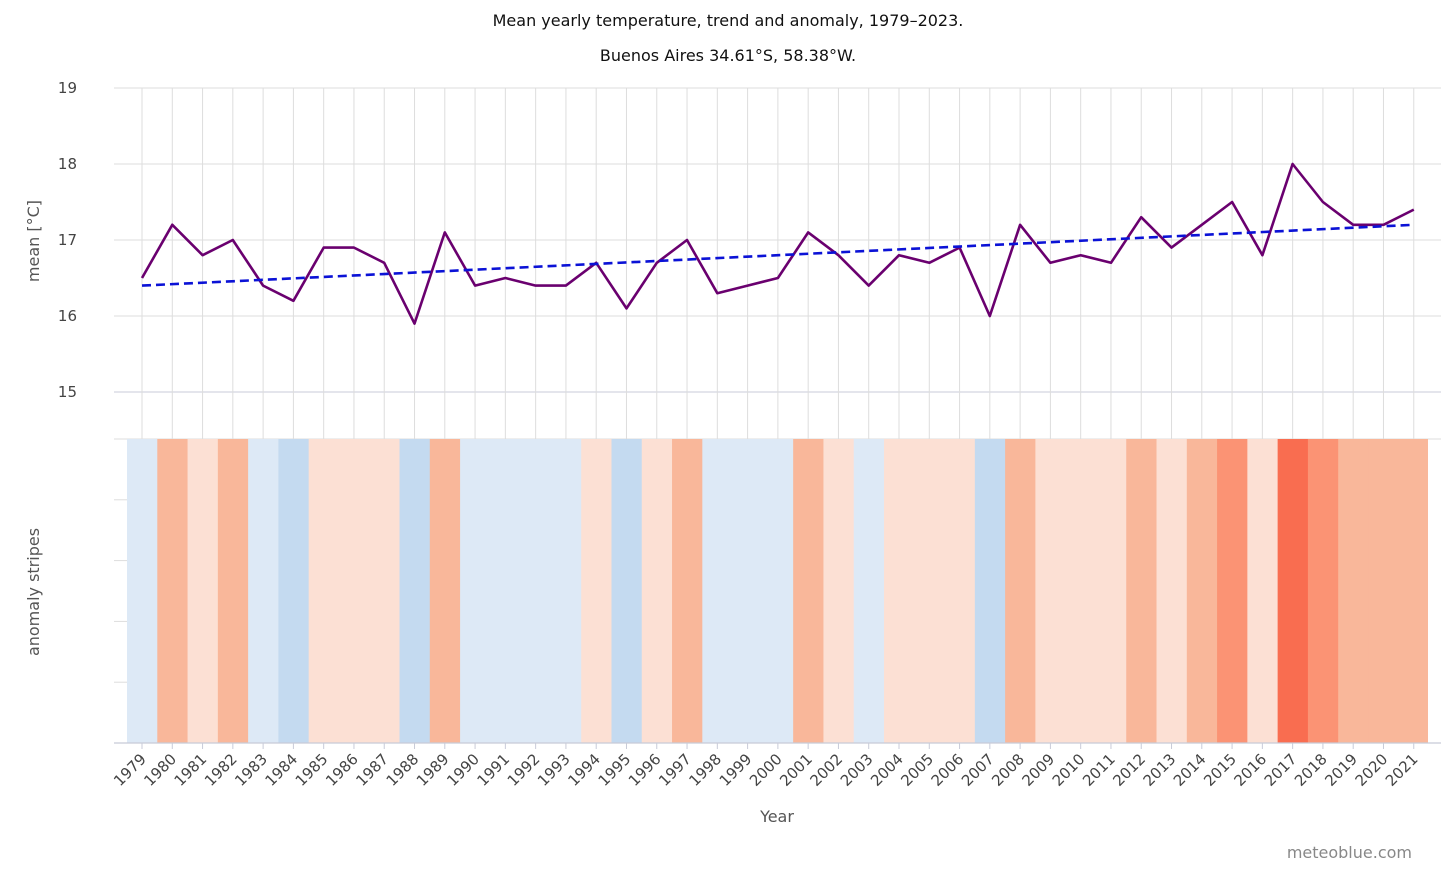 The width and height of the screenshot is (1456, 874). Describe the element at coordinates (827, 770) in the screenshot. I see `x-tick-label: 2002` at that location.